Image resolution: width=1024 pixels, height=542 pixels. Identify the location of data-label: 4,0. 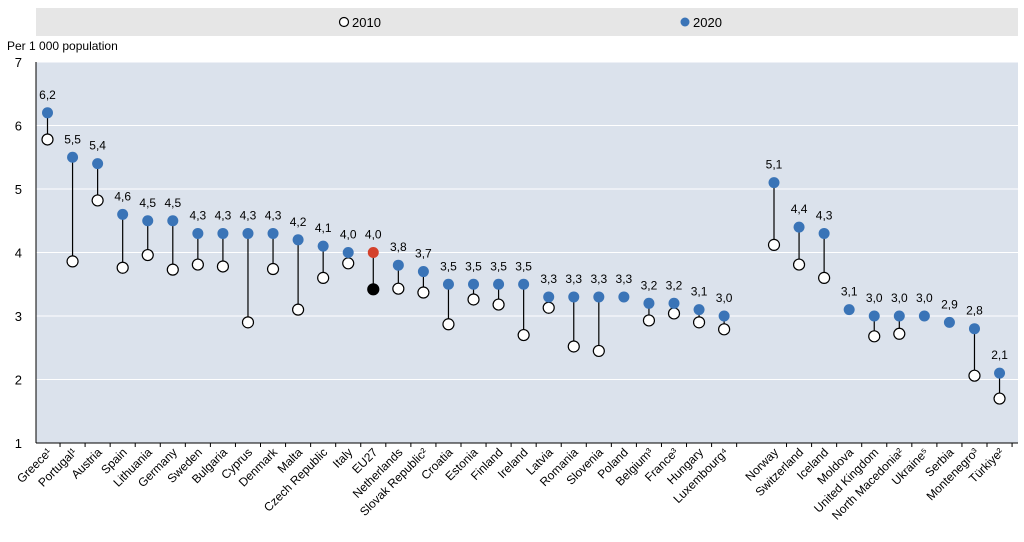
(373, 235).